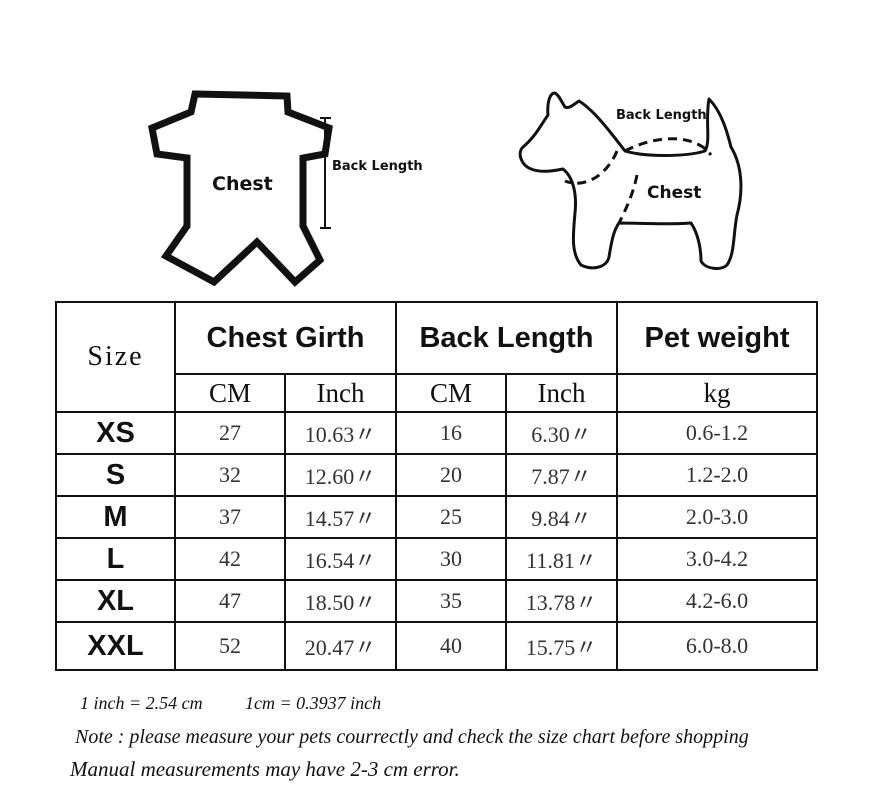 This screenshot has width=870, height=792. I want to click on table-header-row: Size Chest Girth Back Length Pet weight, so click(436, 357).